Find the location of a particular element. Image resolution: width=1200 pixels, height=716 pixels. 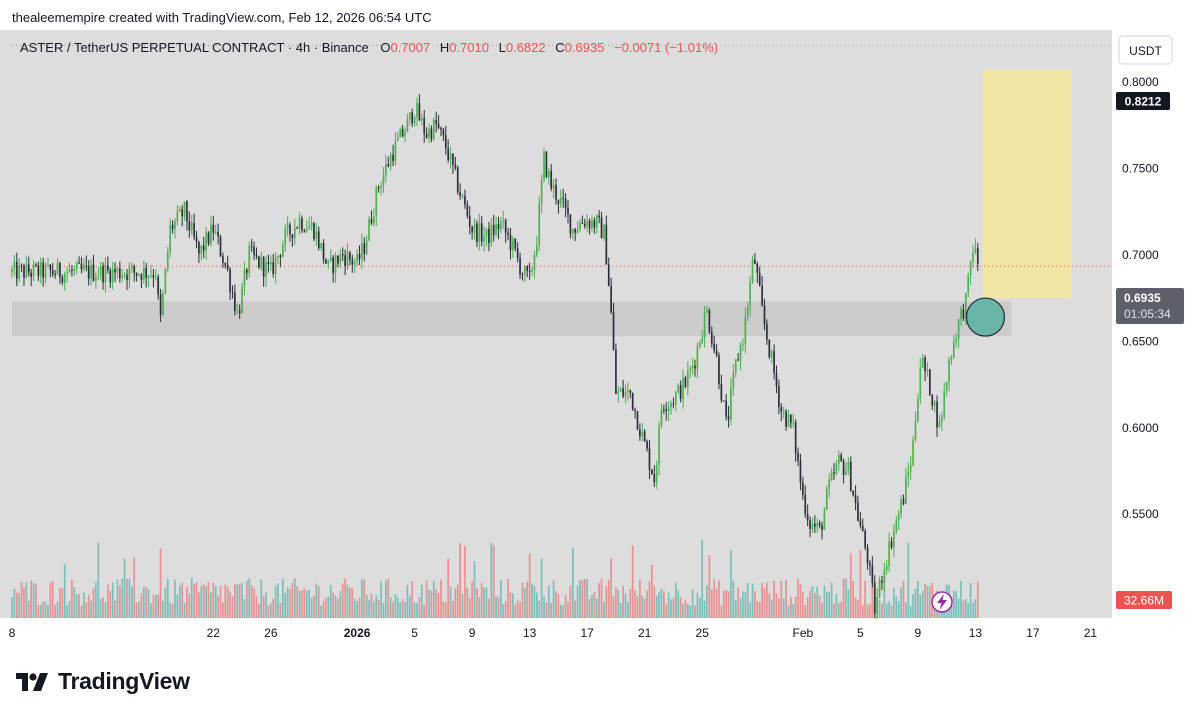

currency-button: USDT is located at coordinates (1145, 50).